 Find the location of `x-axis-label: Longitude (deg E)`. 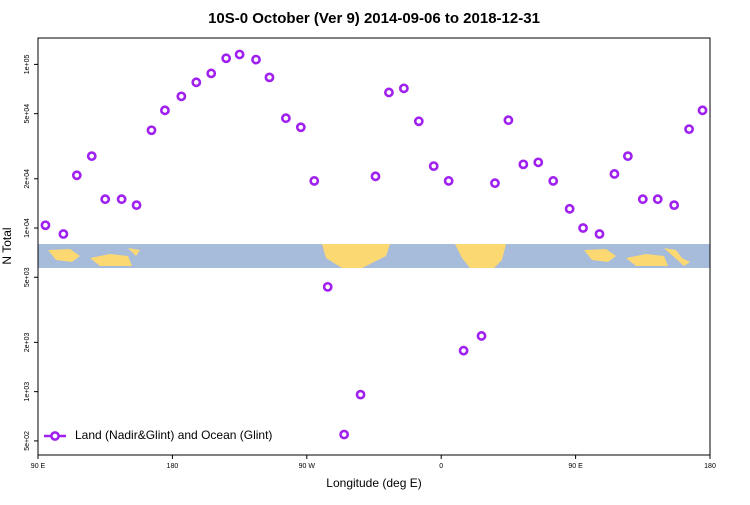

x-axis-label: Longitude (deg E) is located at coordinates (373, 483).